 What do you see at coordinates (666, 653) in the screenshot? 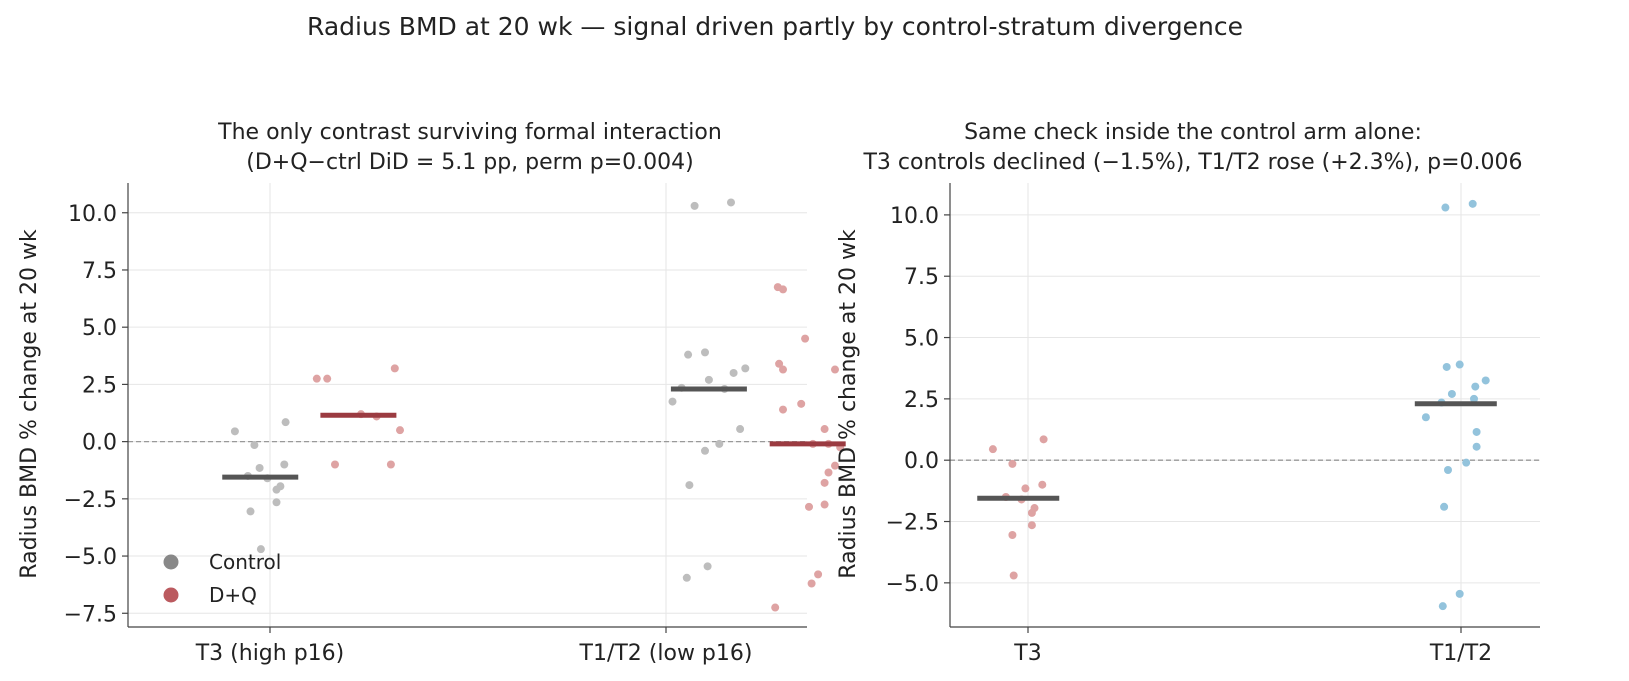
I see `x-tick-label: T1/T2 (low p16)` at bounding box center [666, 653].